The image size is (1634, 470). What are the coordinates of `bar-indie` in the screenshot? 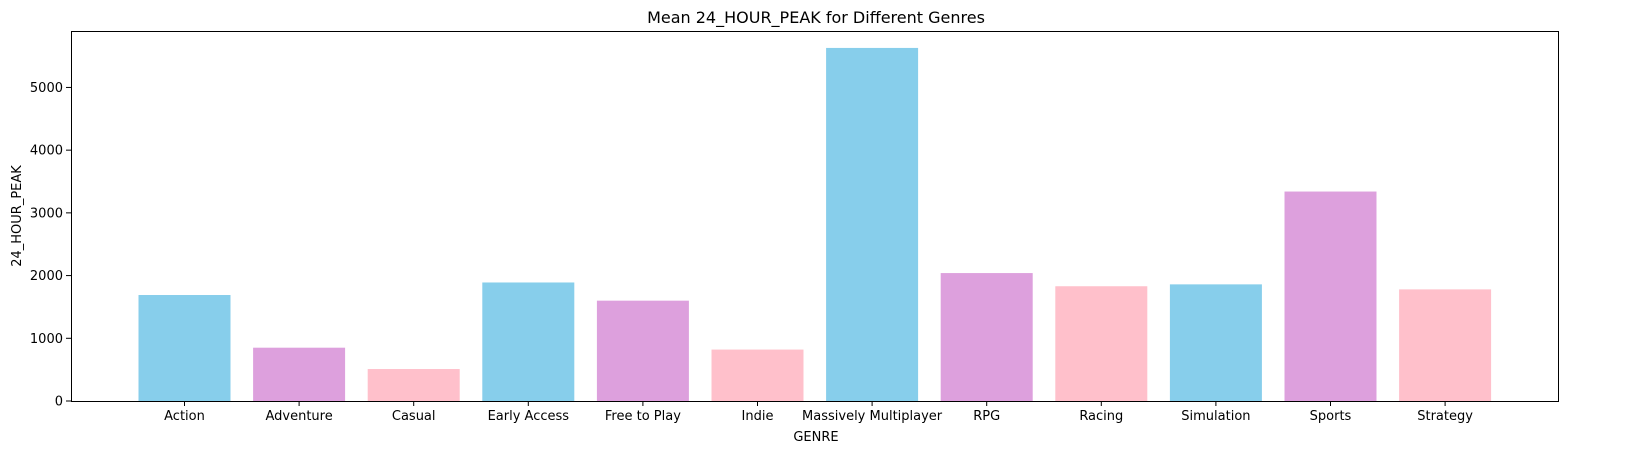 It's located at (757, 375).